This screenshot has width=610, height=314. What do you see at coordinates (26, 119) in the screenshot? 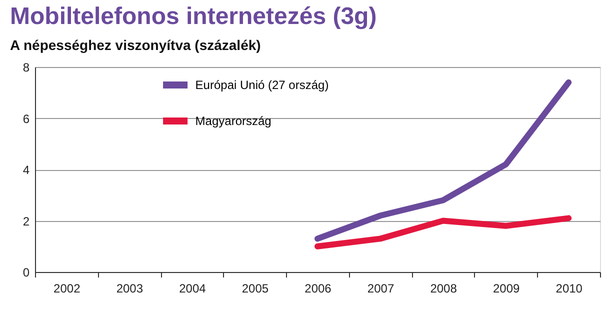
I see `y-tick-label: 6` at bounding box center [26, 119].